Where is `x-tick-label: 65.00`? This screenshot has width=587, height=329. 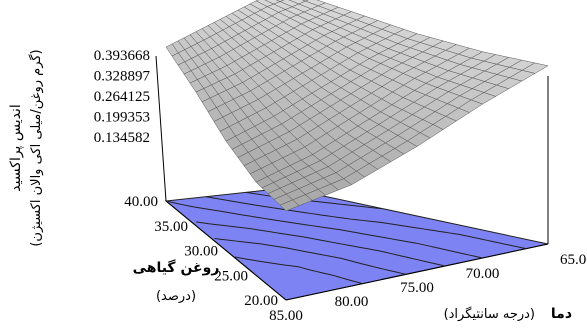 x-tick-label: 65.00 is located at coordinates (573, 260).